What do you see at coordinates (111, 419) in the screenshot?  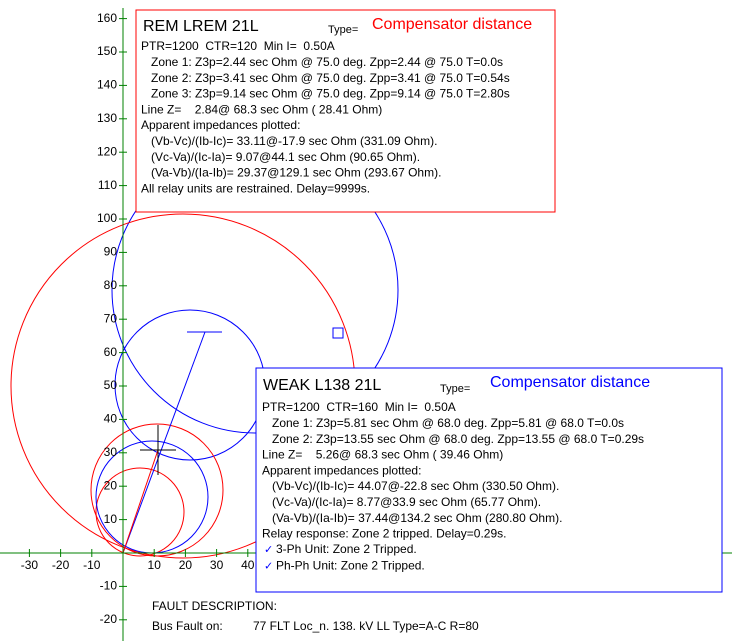 I see `y-tick-label: 40` at bounding box center [111, 419].